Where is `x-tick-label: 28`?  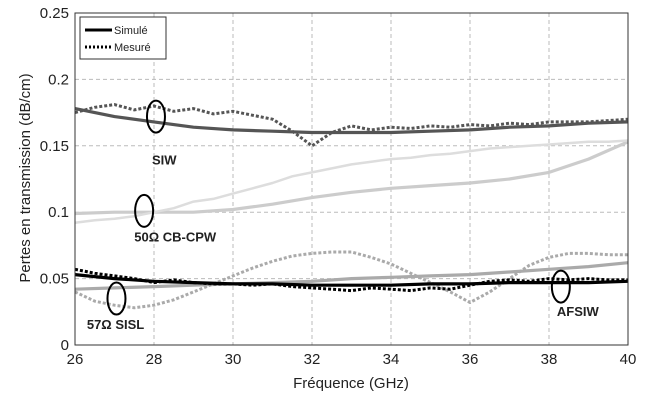
x-tick-label: 28 is located at coordinates (154, 359).